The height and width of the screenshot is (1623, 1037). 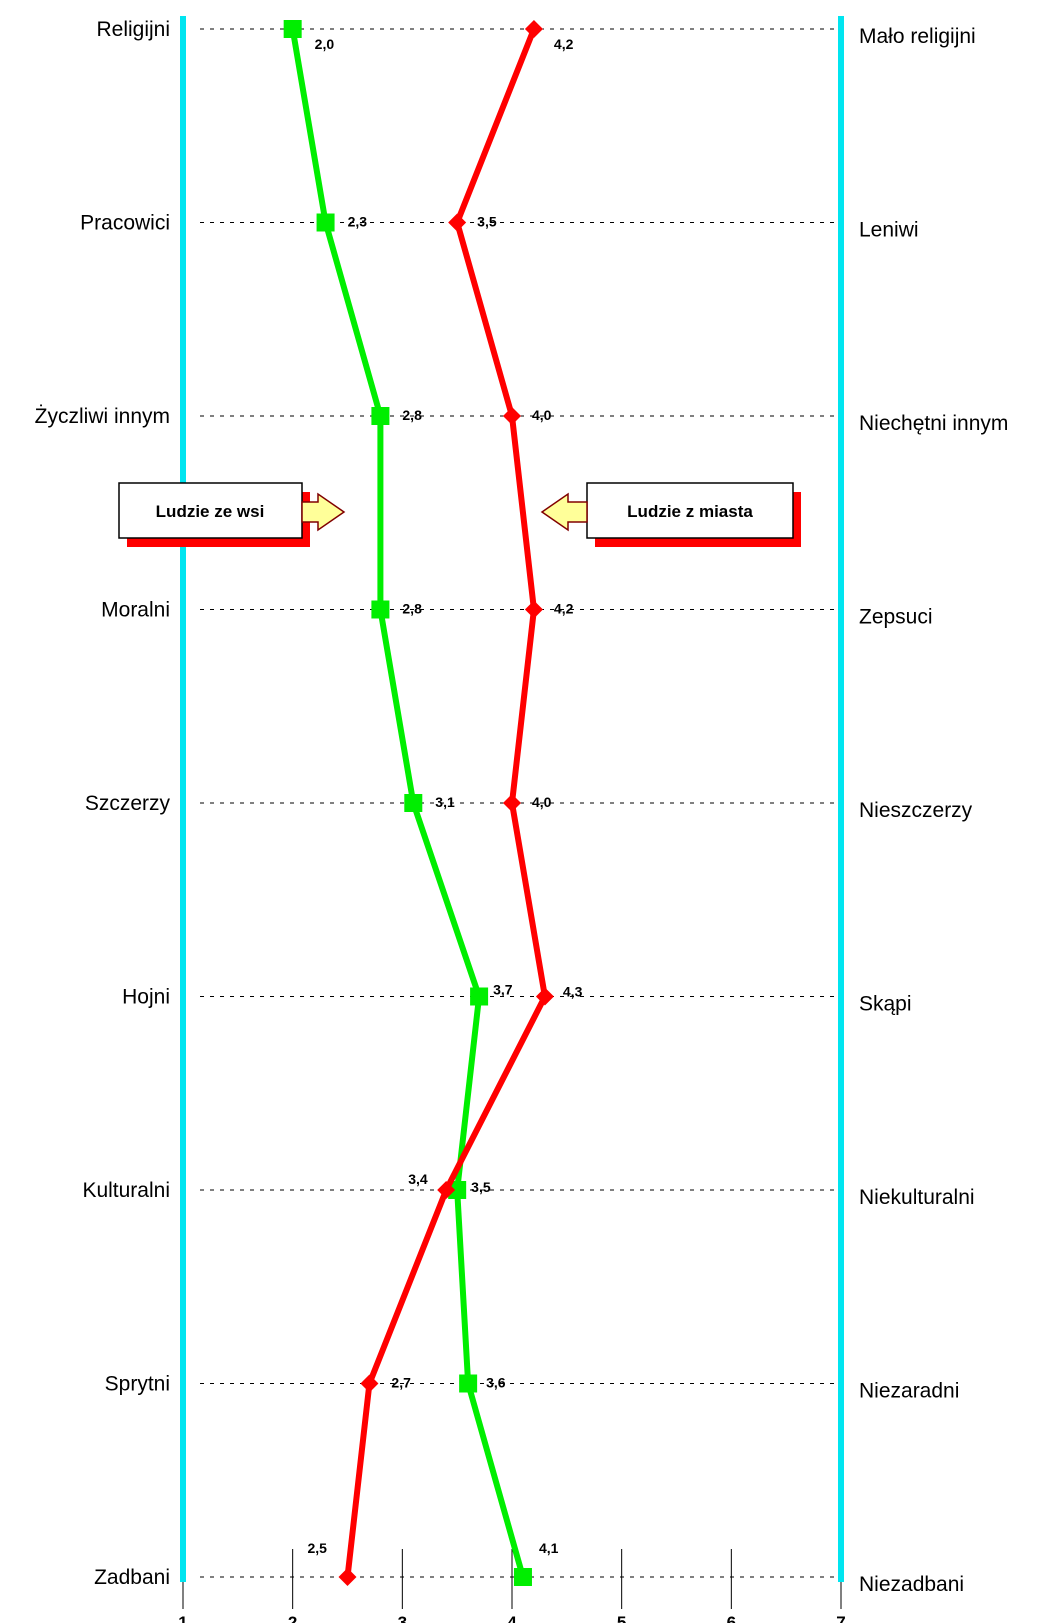 What do you see at coordinates (146, 997) in the screenshot?
I see `category-label-left: Hojni` at bounding box center [146, 997].